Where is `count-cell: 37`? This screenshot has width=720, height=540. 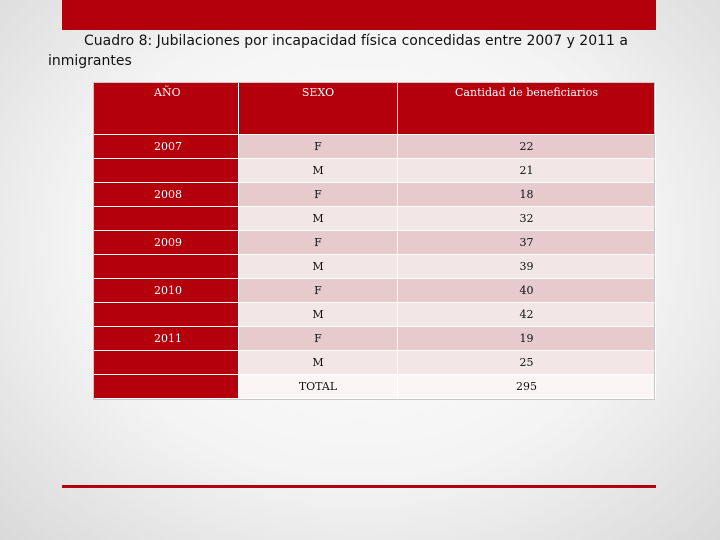 count-cell: 37 is located at coordinates (526, 242).